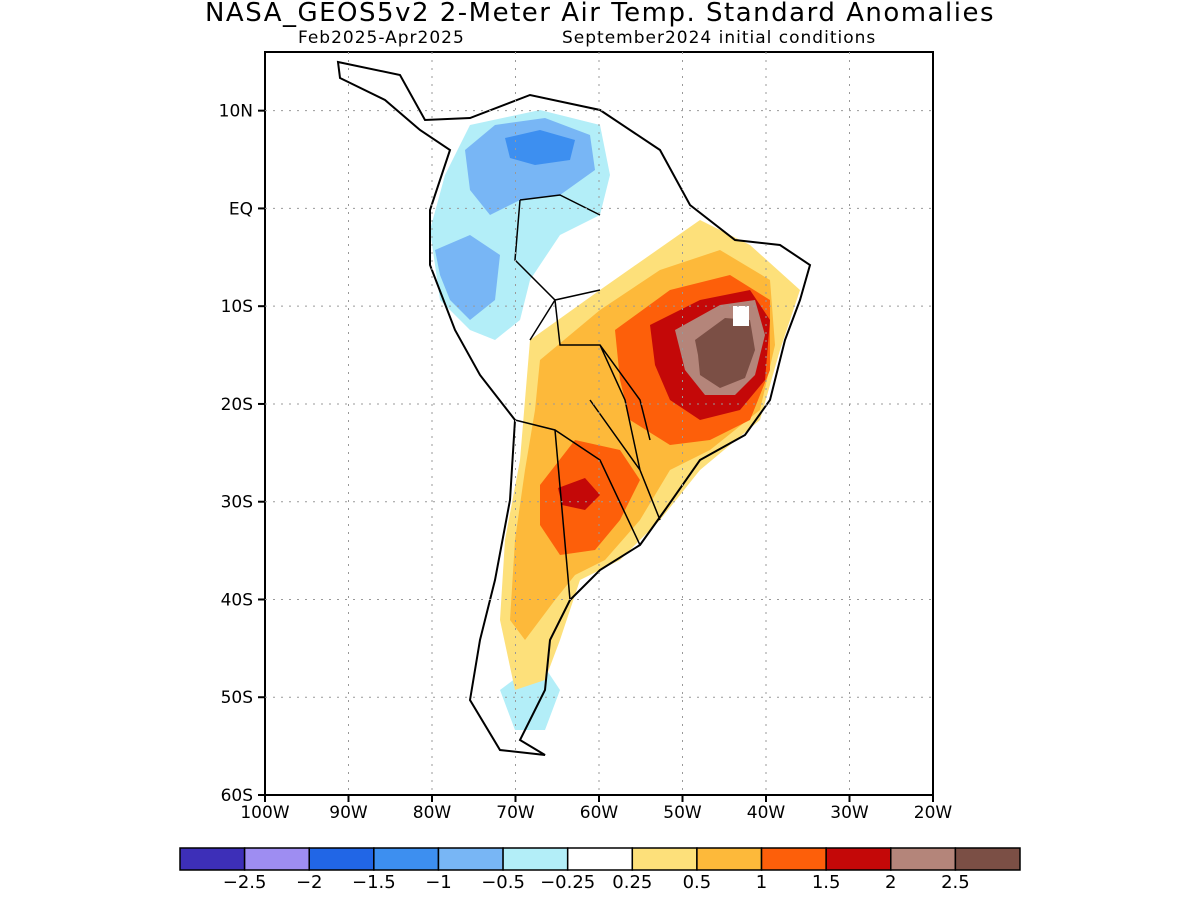 This screenshot has height=900, width=1200. Describe the element at coordinates (515, 813) in the screenshot. I see `lon-tick-label: 70W` at that location.